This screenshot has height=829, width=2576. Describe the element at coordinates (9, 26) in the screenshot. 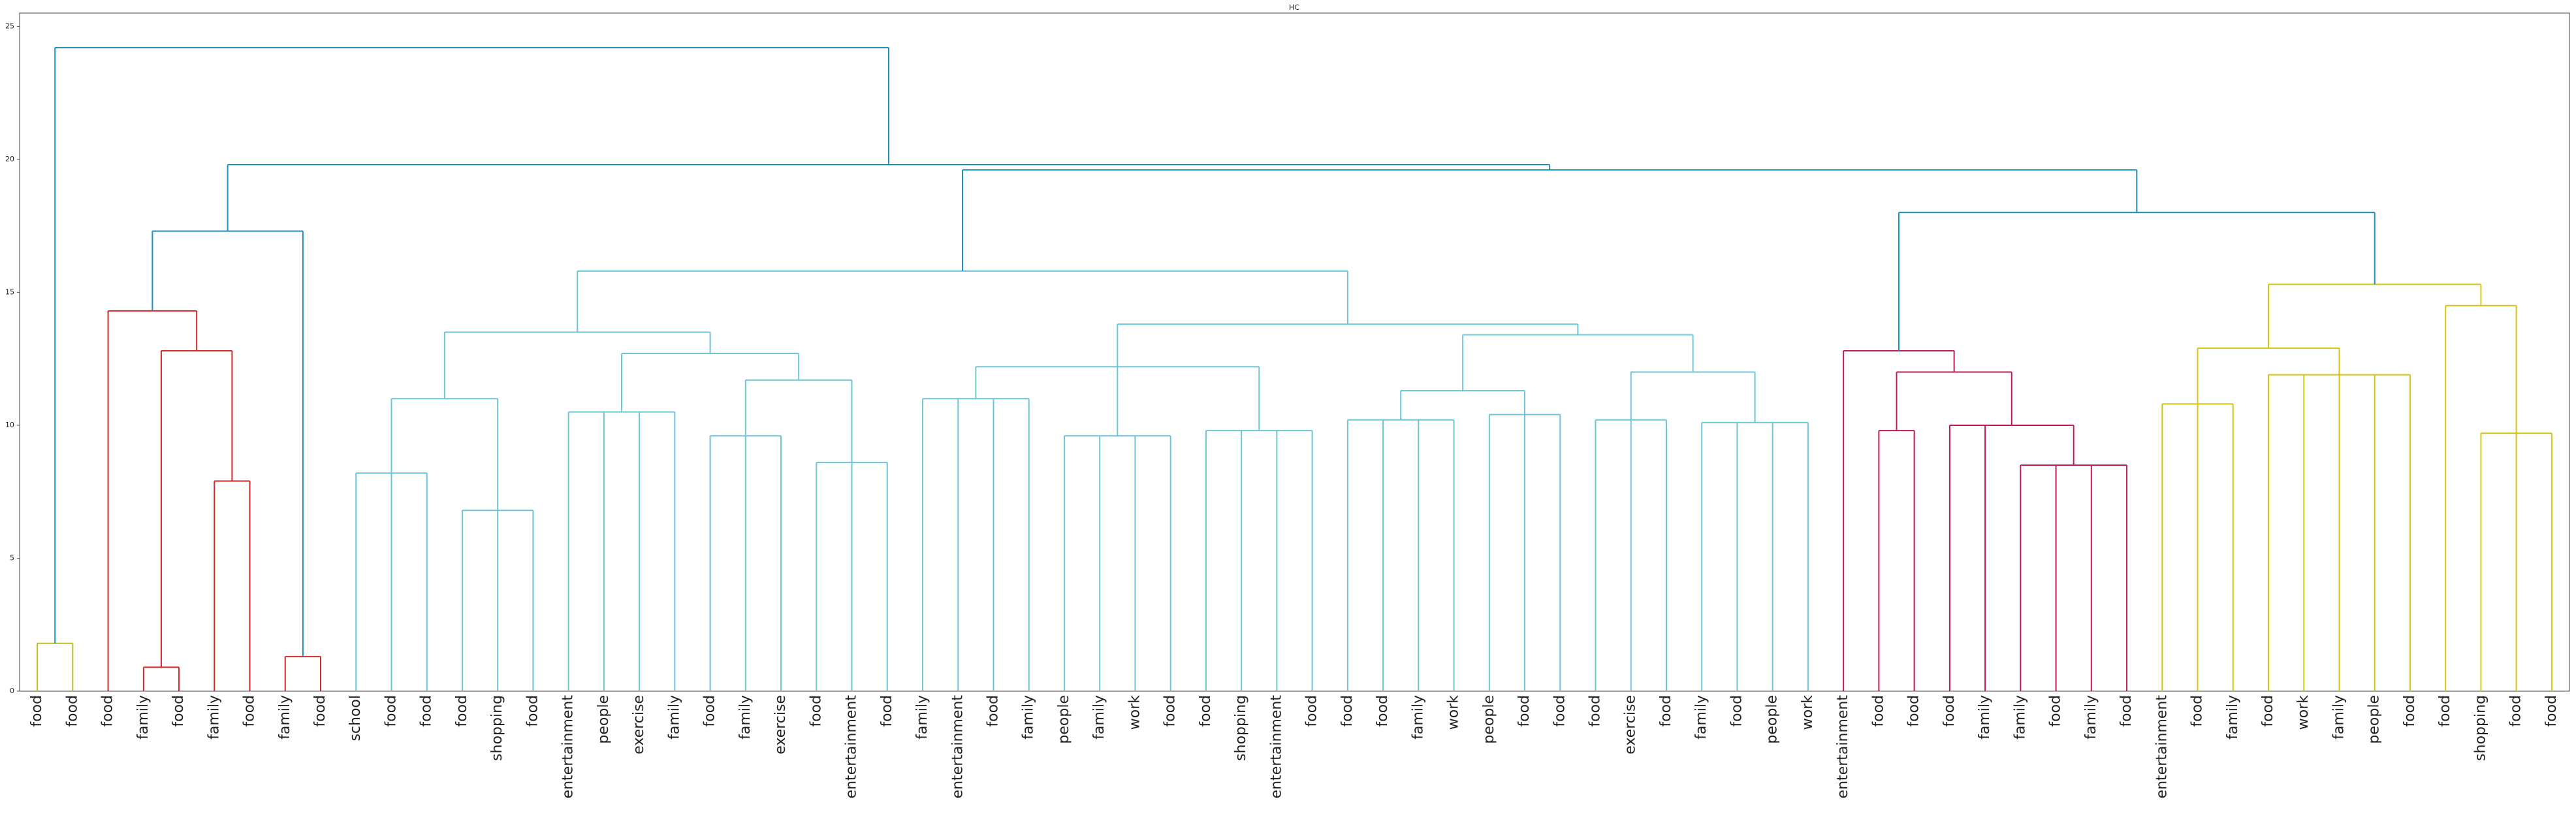

I see `y-tick-label: 25` at that location.